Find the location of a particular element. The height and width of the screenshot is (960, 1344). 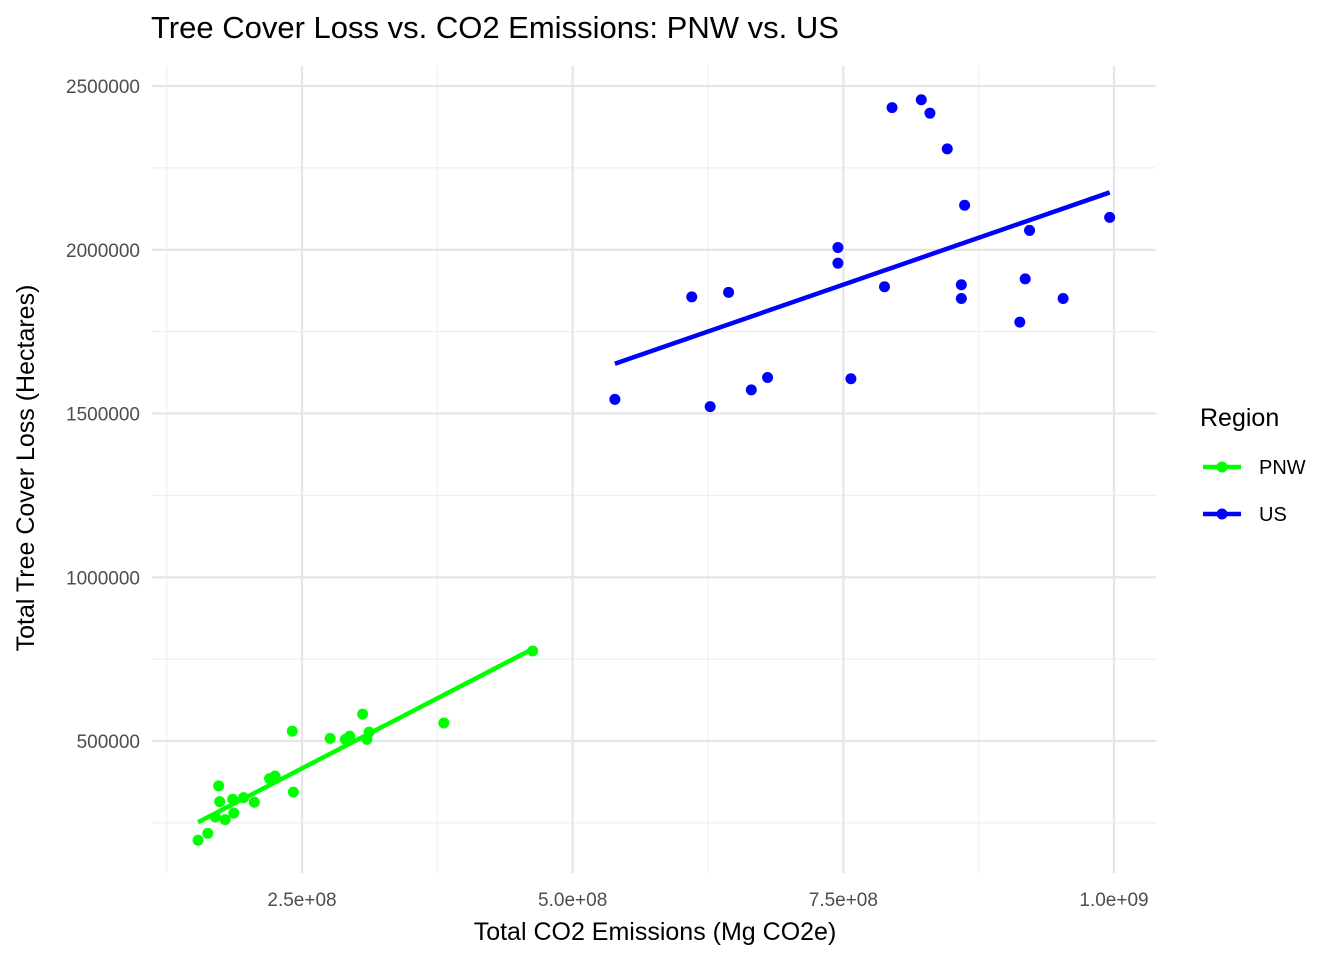

legend-title: Region is located at coordinates (1239, 418).